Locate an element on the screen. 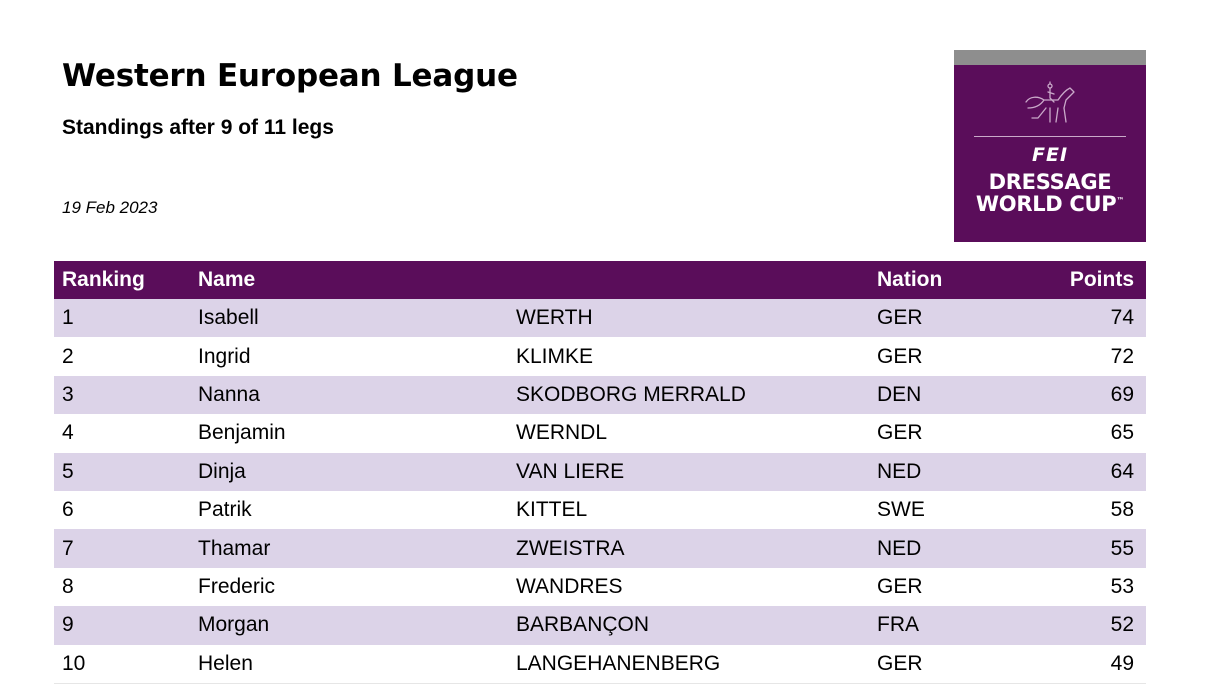 Image resolution: width=1206 pixels, height=684 pixels. cell-nation: SWE is located at coordinates (901, 510).